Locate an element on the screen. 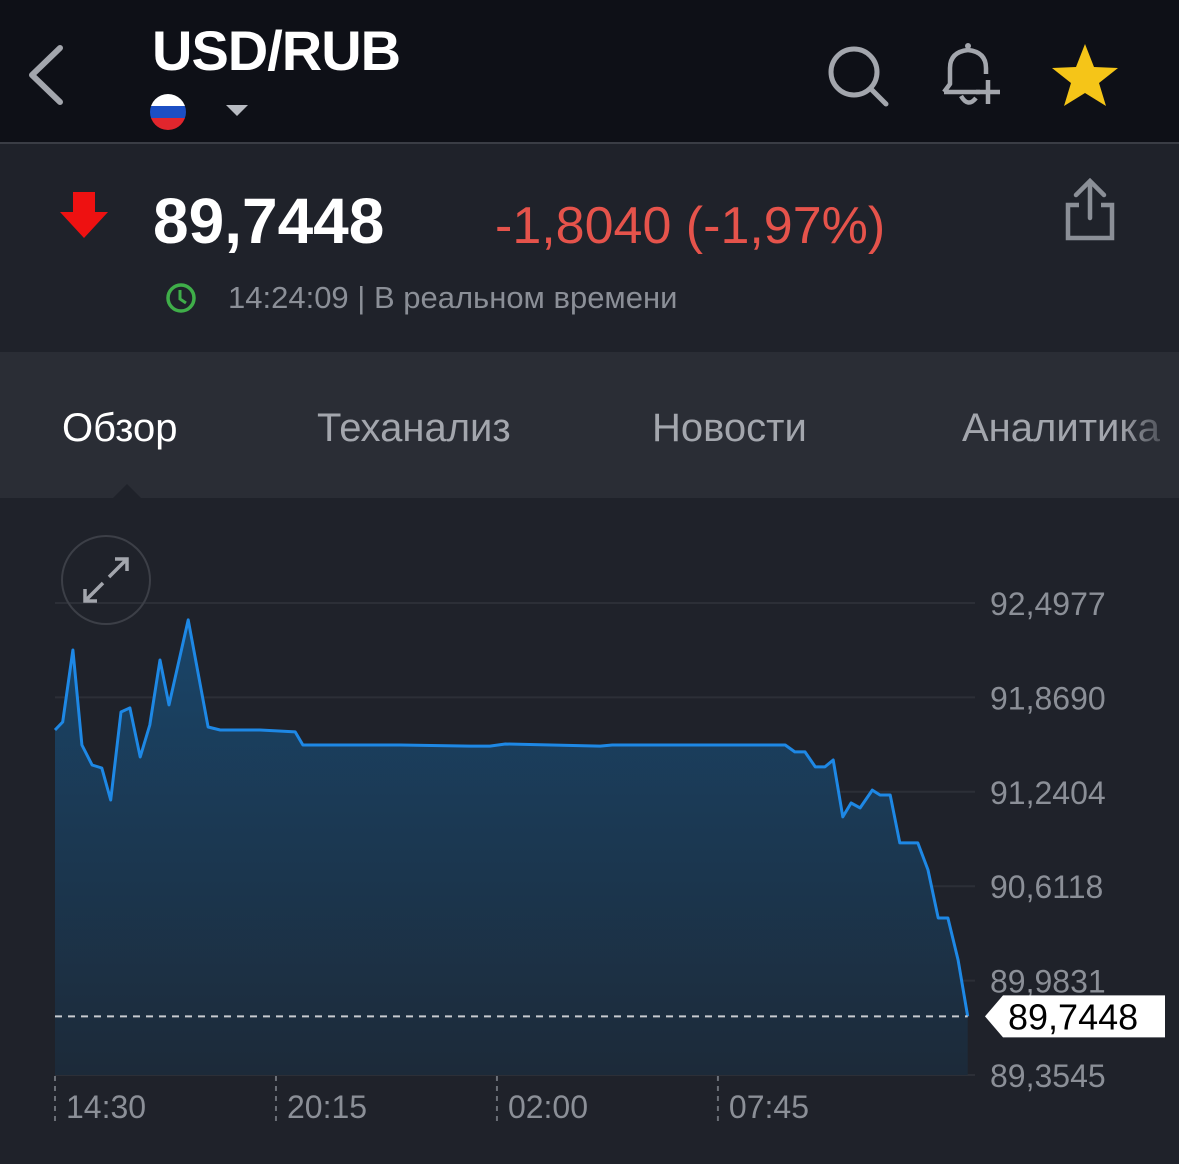  instrument-title: USD/RUB is located at coordinates (276, 50).